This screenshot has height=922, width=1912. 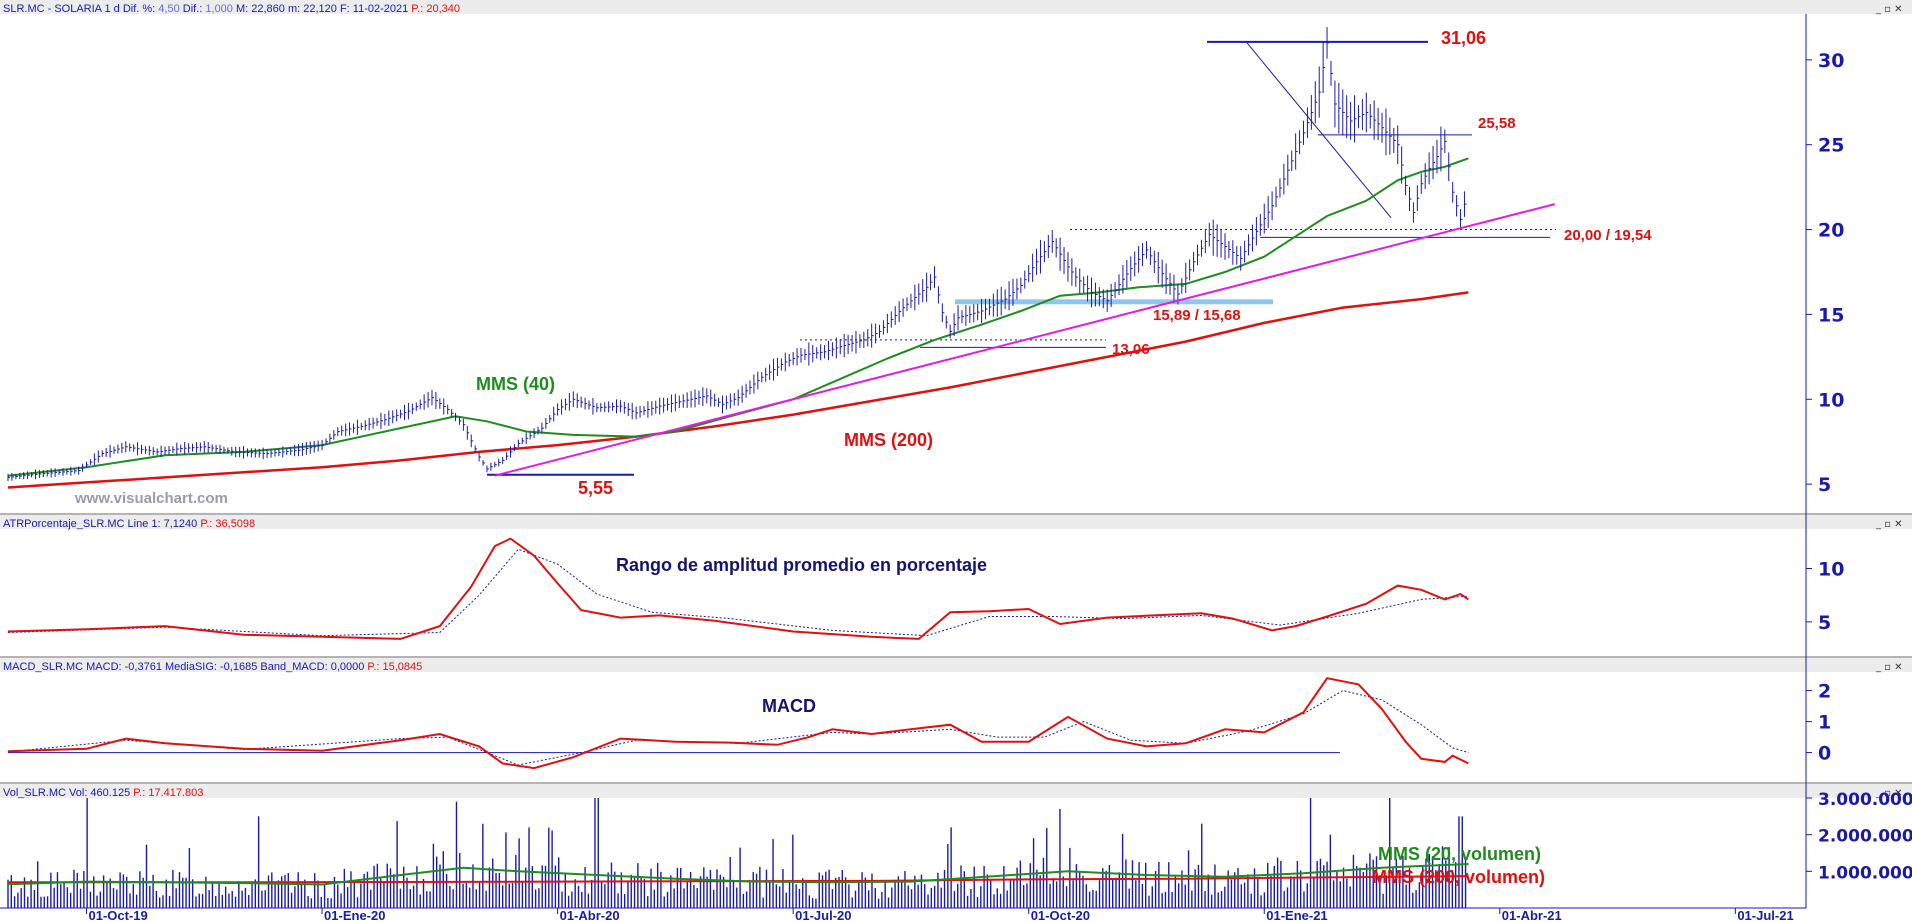 I want to click on y-tick-label: 1.000.000, so click(x=1865, y=873).